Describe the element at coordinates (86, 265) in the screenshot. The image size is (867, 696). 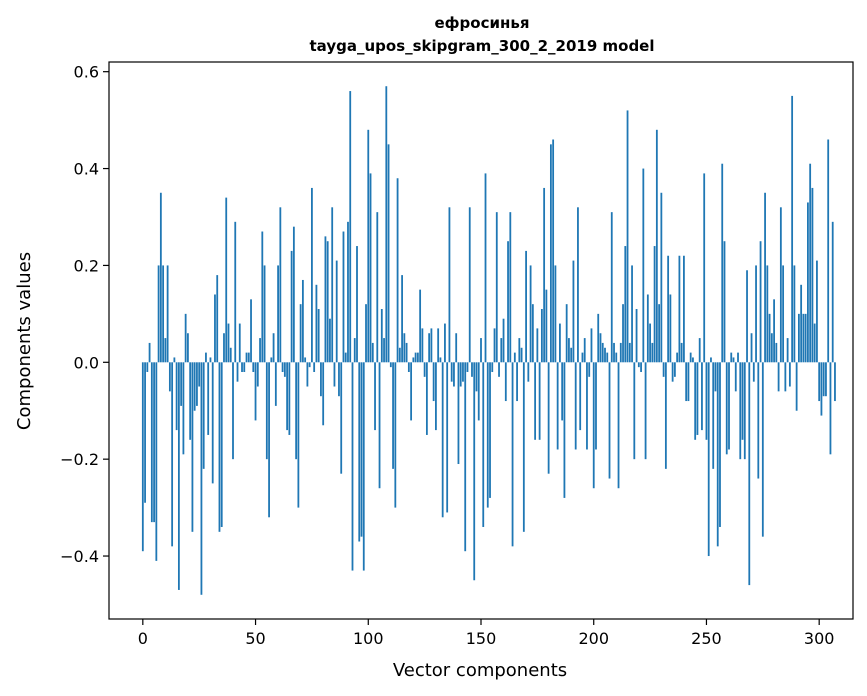
I see `y-tick-label-3: 0.2` at that location.